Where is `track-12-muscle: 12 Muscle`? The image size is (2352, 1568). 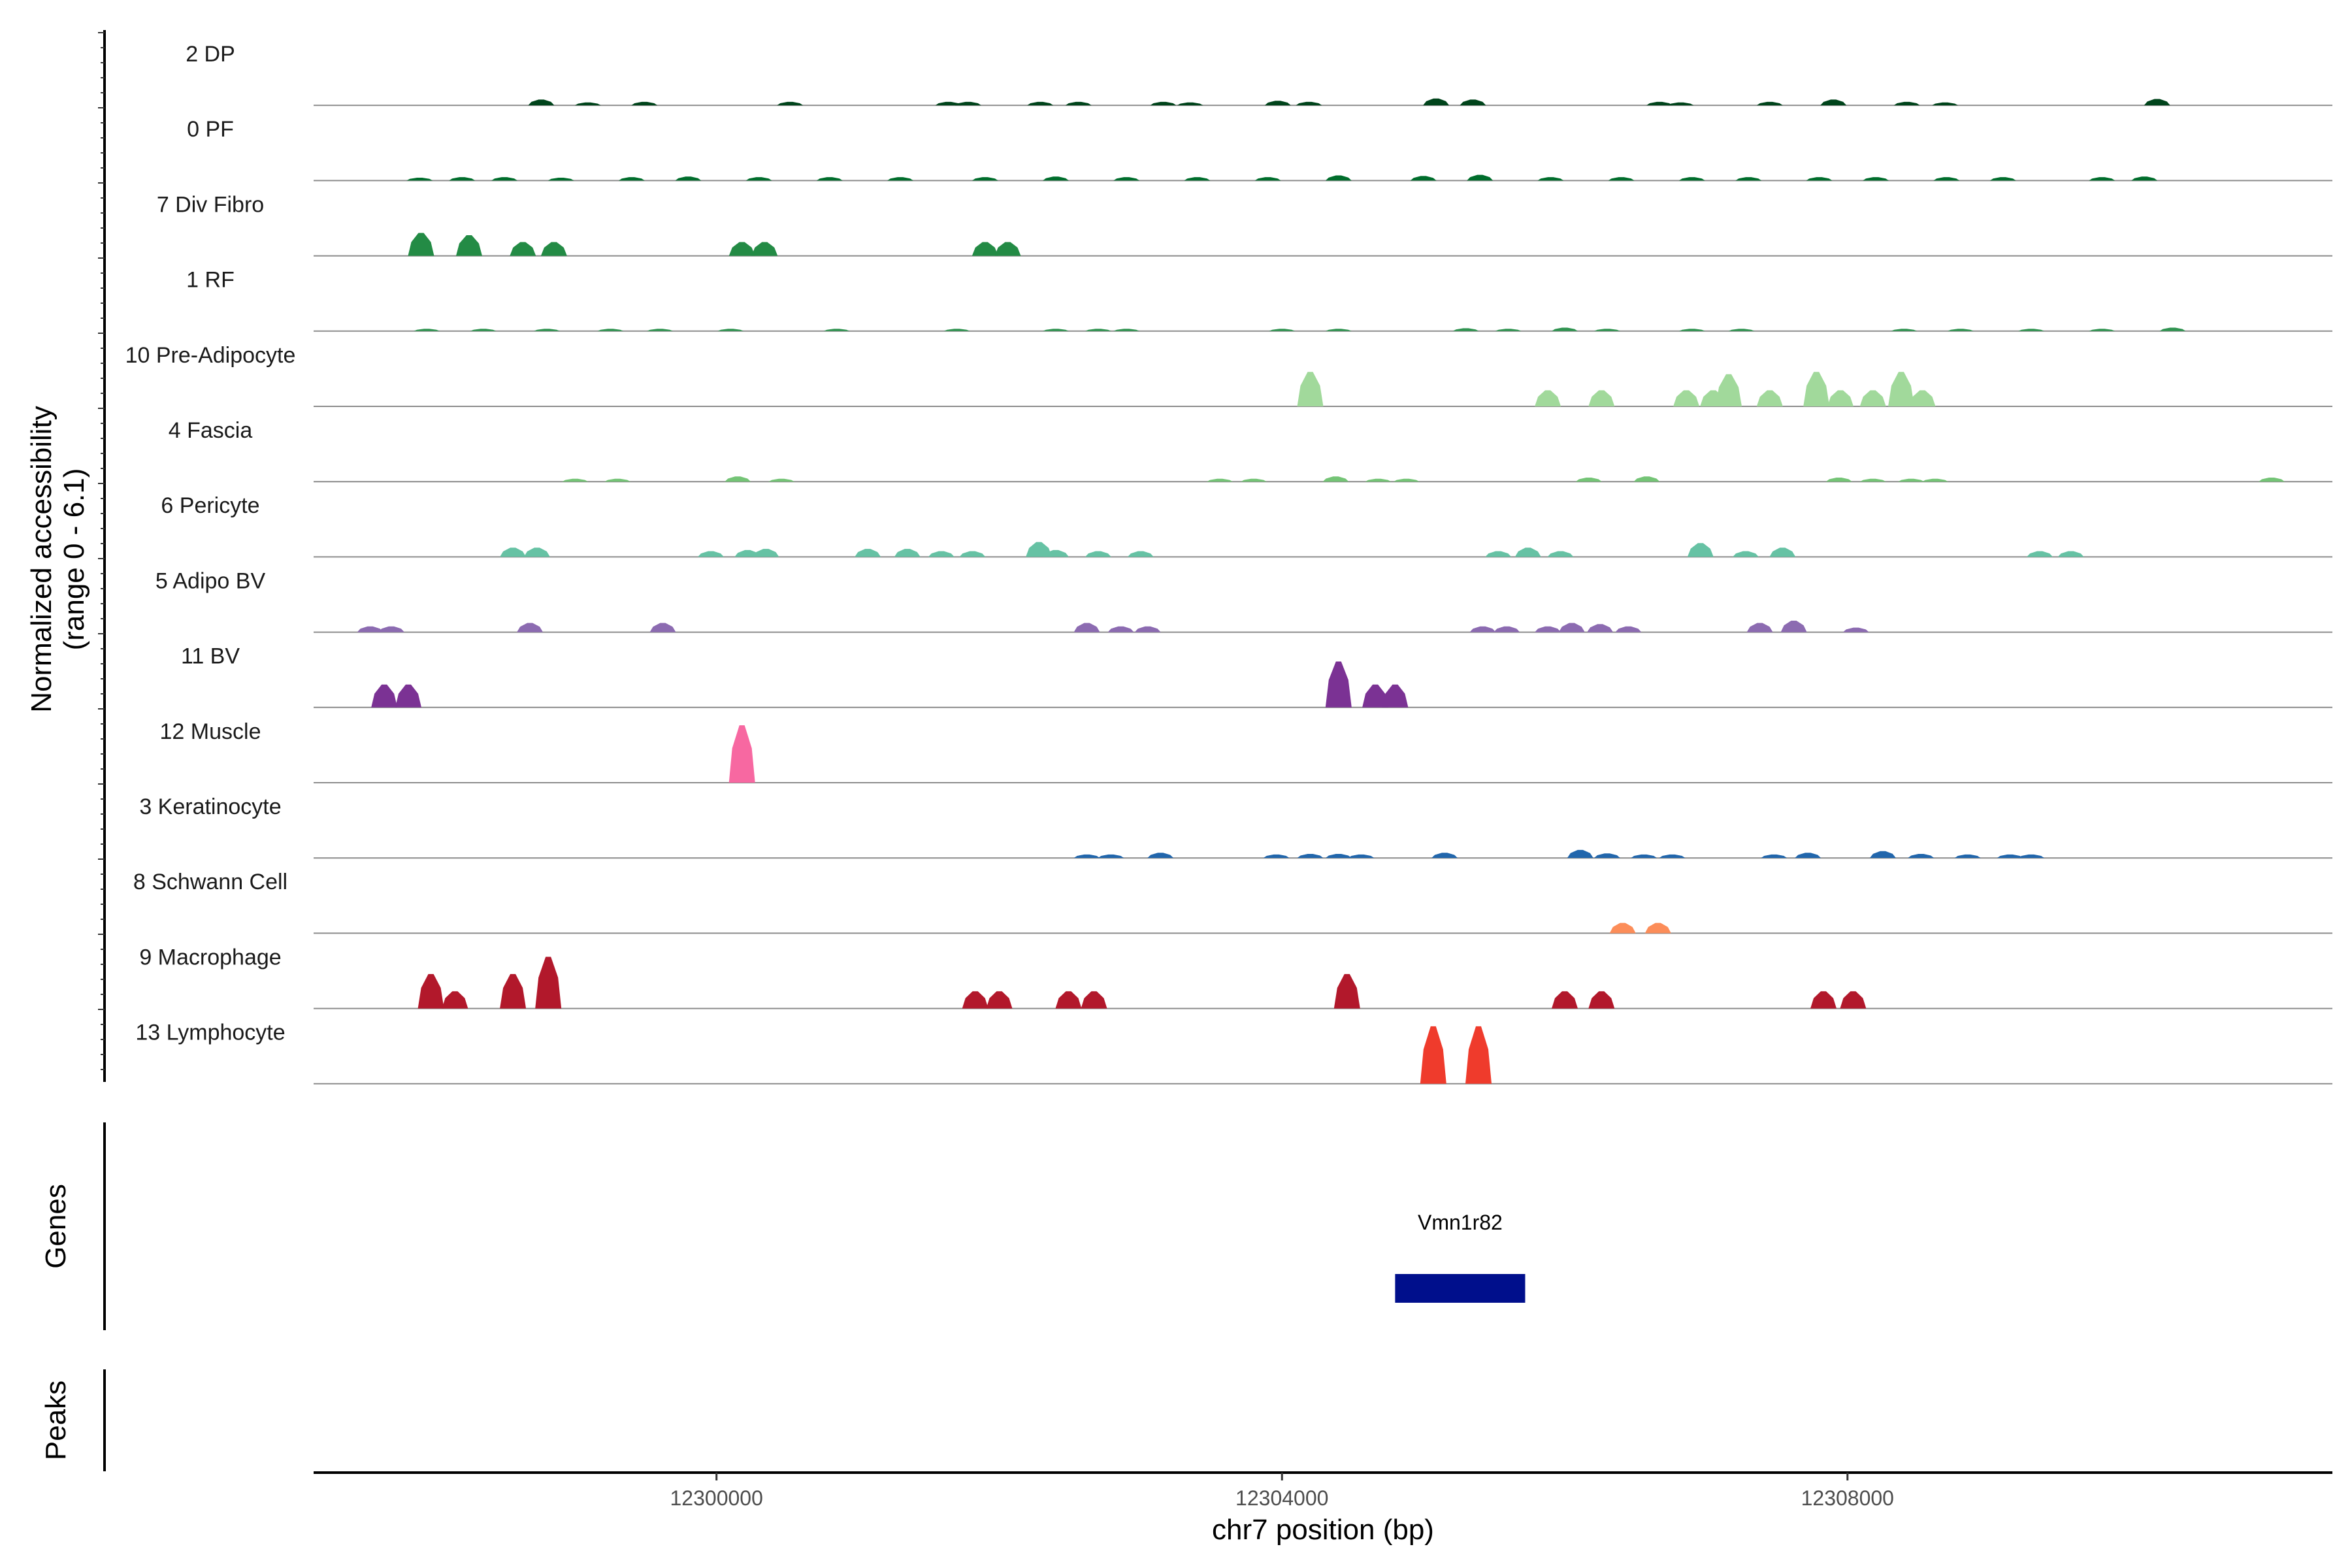
track-12-muscle: 12 Muscle is located at coordinates (1246, 751).